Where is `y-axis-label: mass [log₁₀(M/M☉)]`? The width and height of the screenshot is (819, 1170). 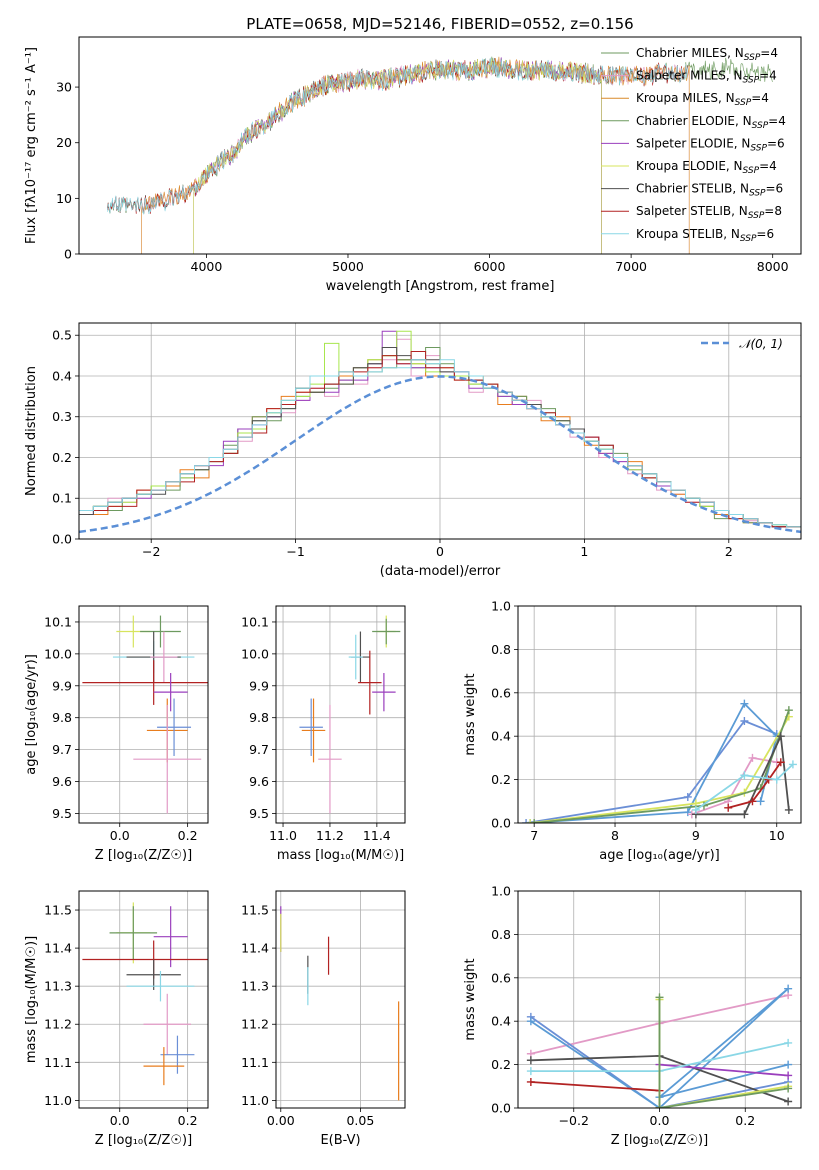 y-axis-label: mass [log₁₀(M/M☉)] is located at coordinates (31, 999).